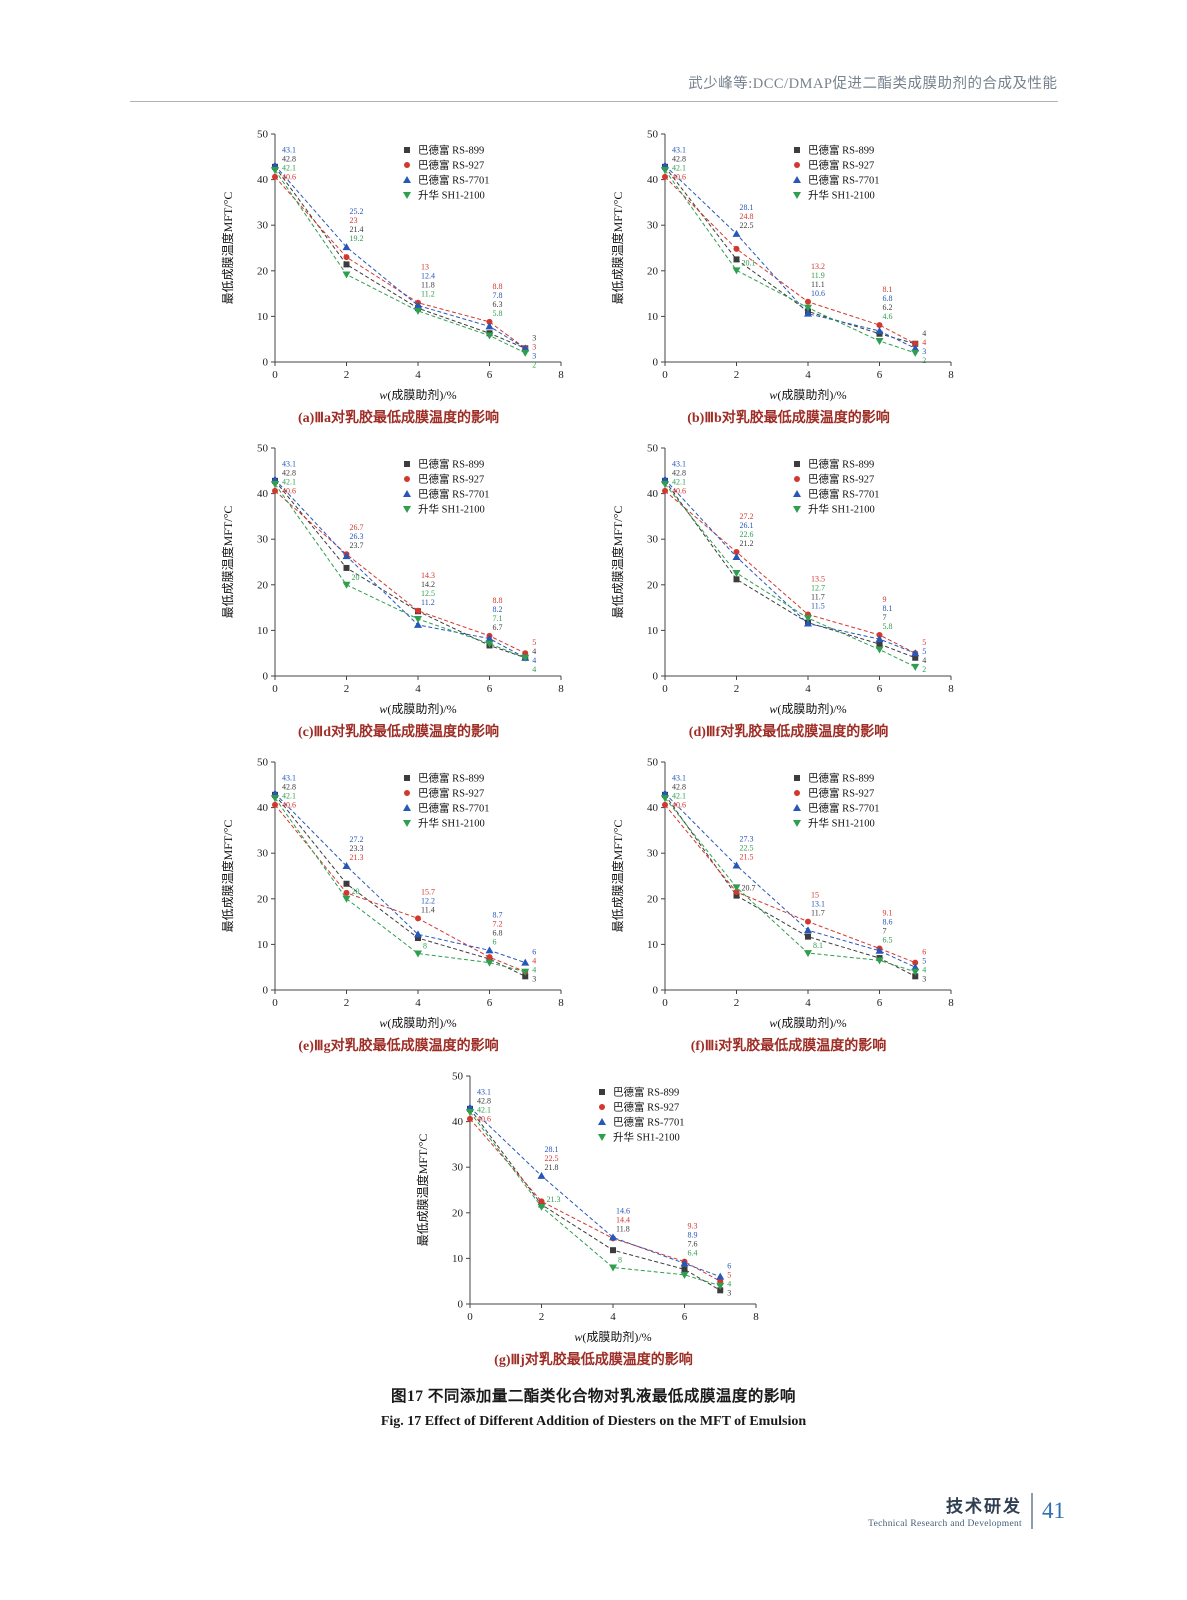 This screenshot has height=1600, width=1187. I want to click on point-label: 6.3, so click(497, 304).